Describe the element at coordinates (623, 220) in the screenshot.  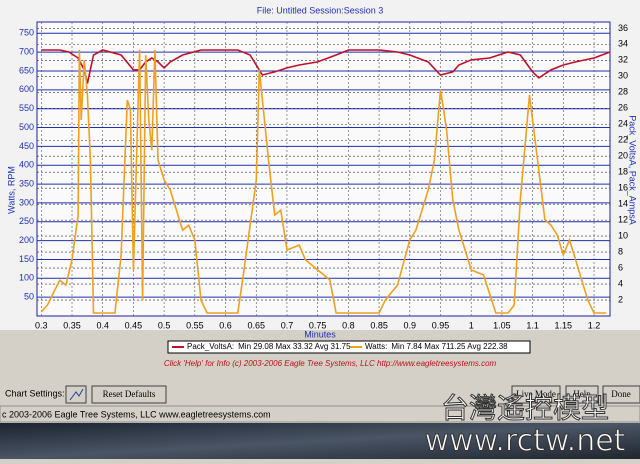
I see `y2-tick-label: 12` at that location.